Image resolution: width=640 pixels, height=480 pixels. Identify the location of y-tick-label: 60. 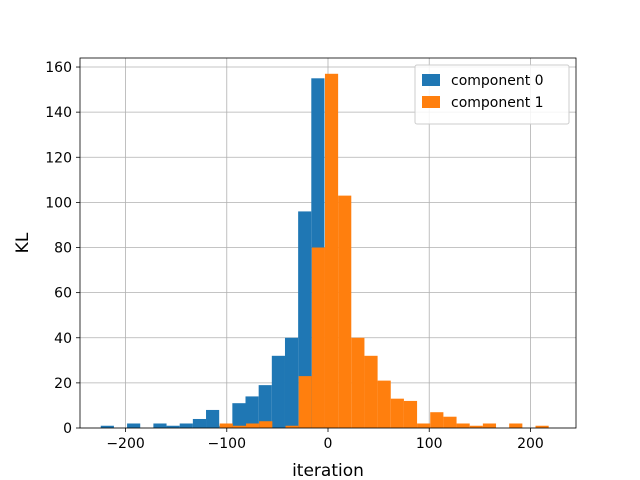
(63, 294).